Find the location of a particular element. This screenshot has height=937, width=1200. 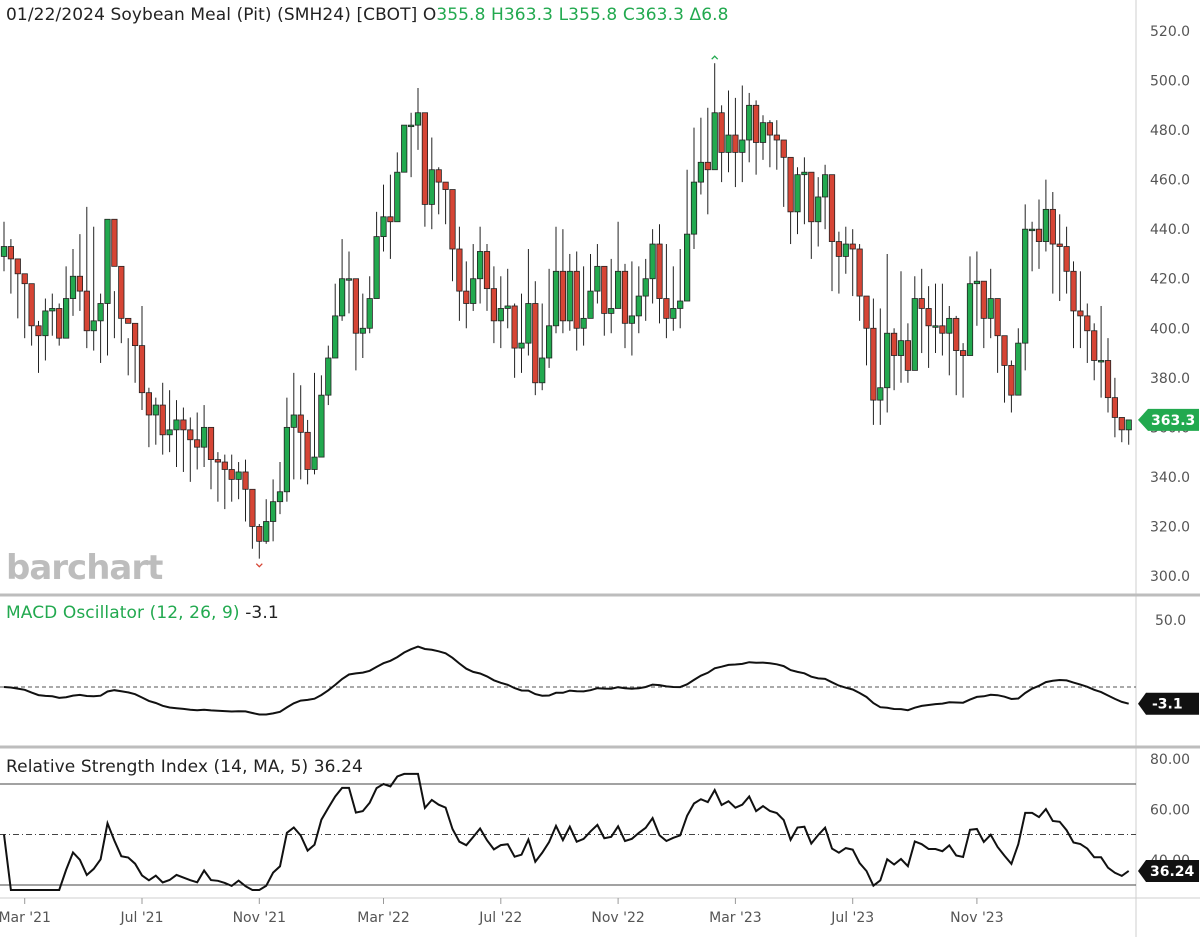

price-tick-label: 340.0 is located at coordinates (1170, 478).